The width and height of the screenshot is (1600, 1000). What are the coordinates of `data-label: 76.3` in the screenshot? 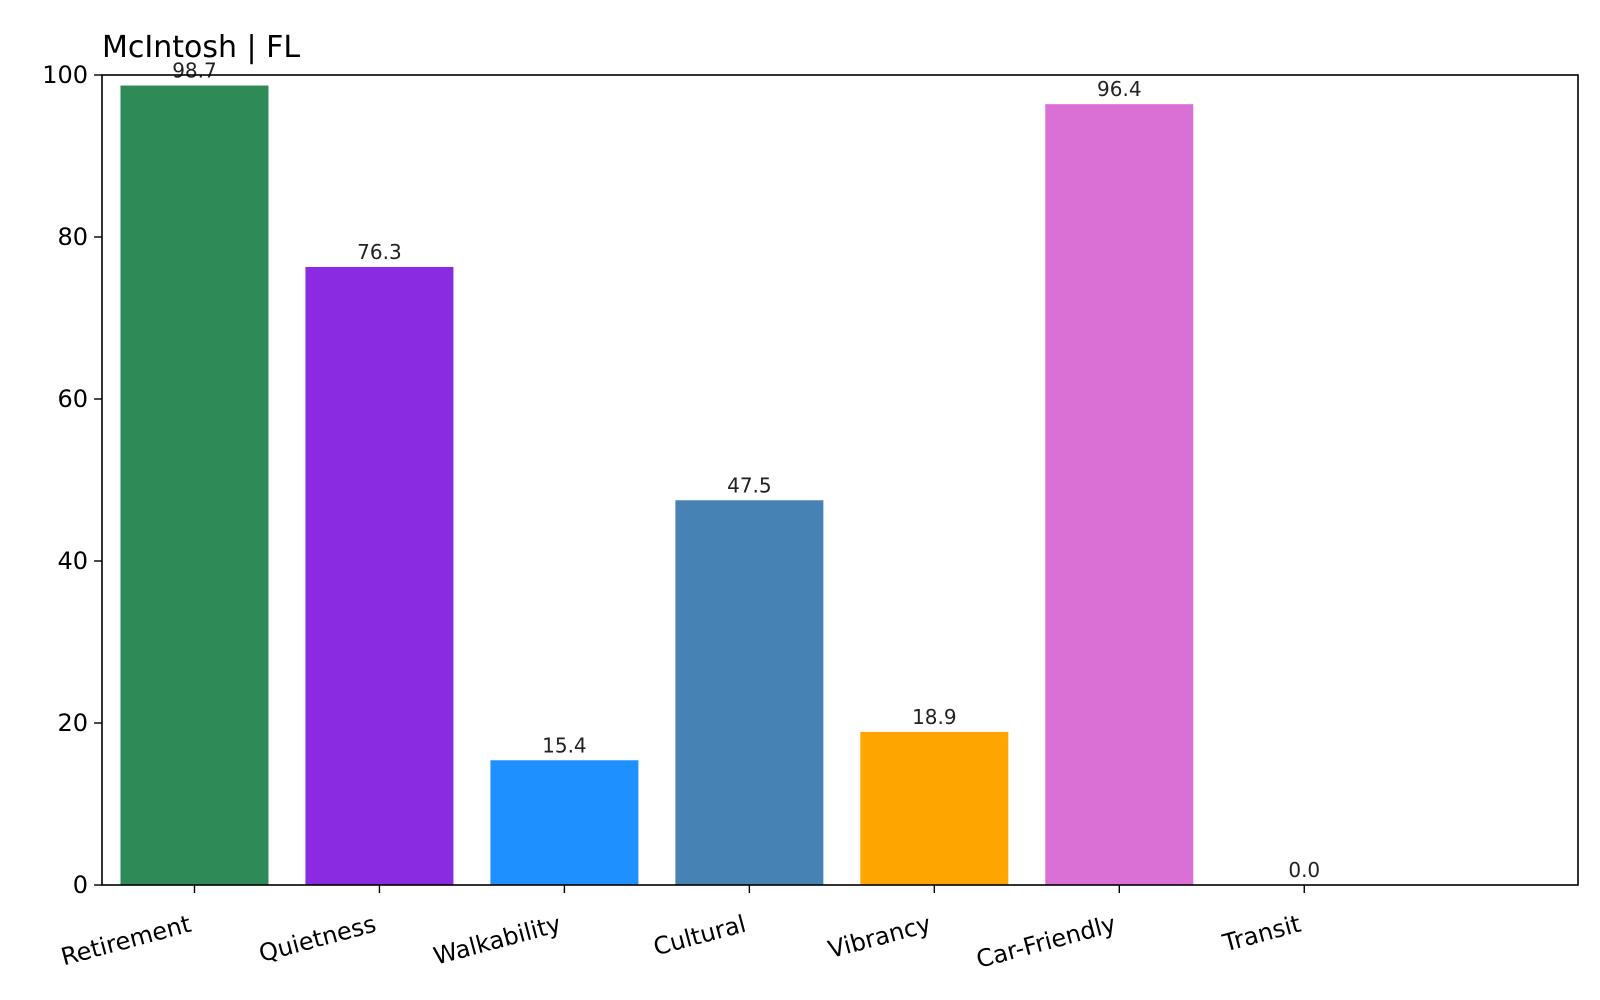 It's located at (379, 252).